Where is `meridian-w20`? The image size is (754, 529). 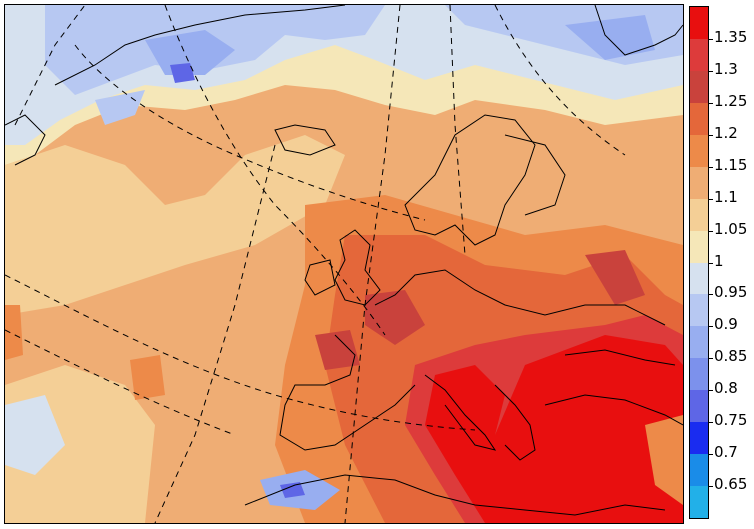
meridian-w20 is located at coordinates (215, 333).